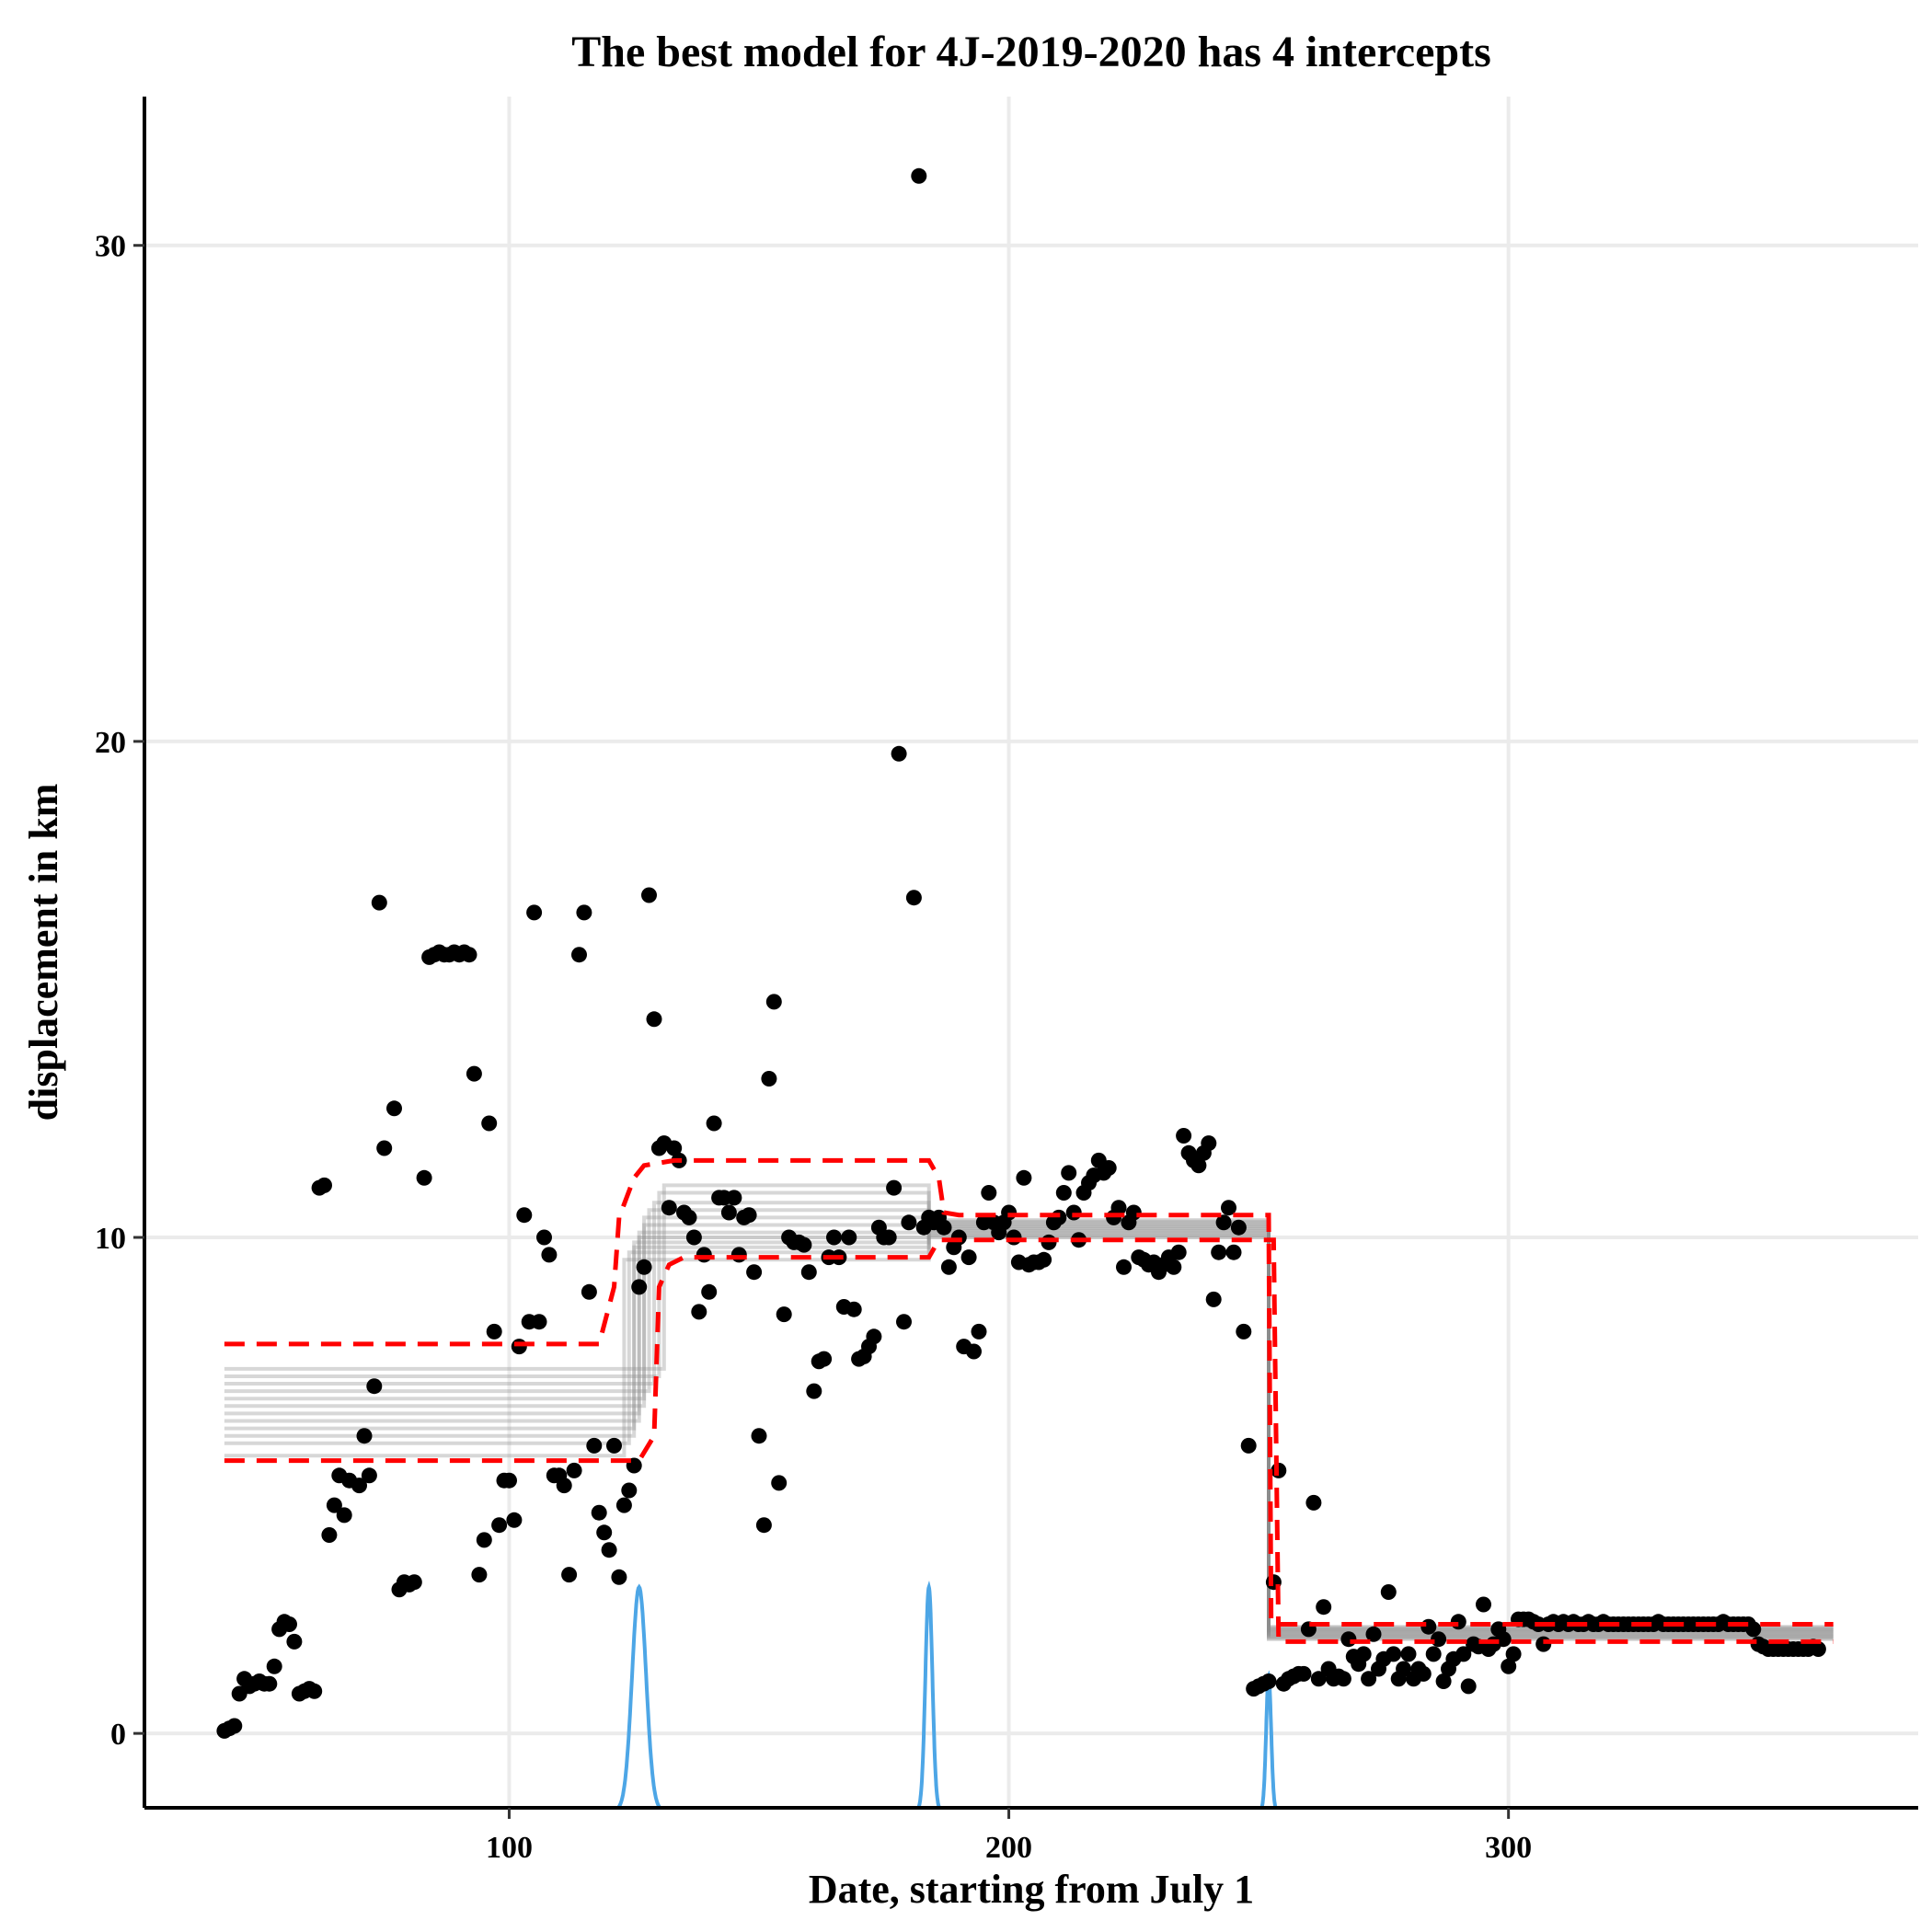  Describe the element at coordinates (43, 952) in the screenshot. I see `y-axis-label: displacement in km` at that location.